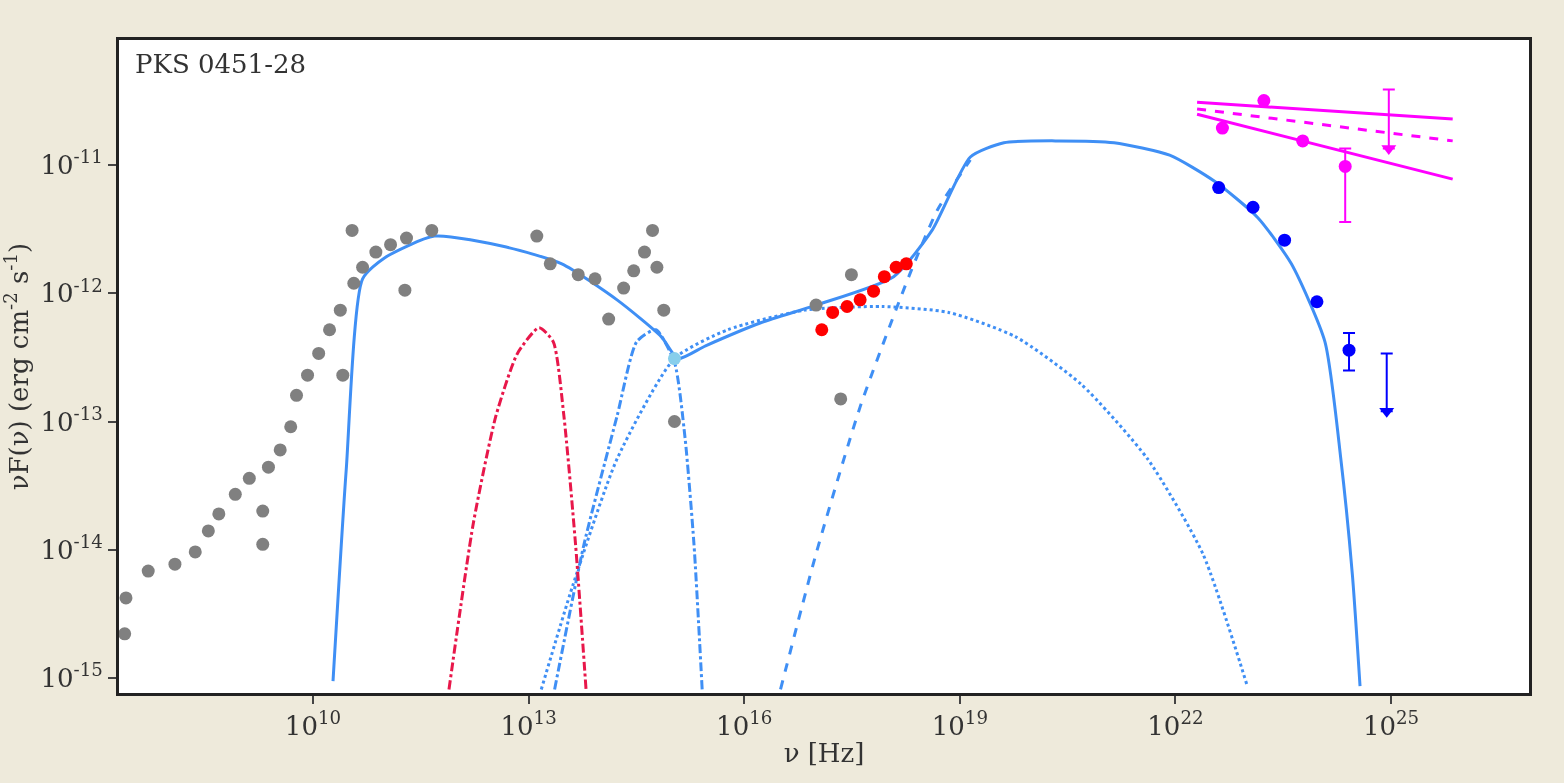 This screenshot has width=1564, height=783. Describe the element at coordinates (1391, 724) in the screenshot. I see `x-tick-label: 10$^{25}$` at that location.